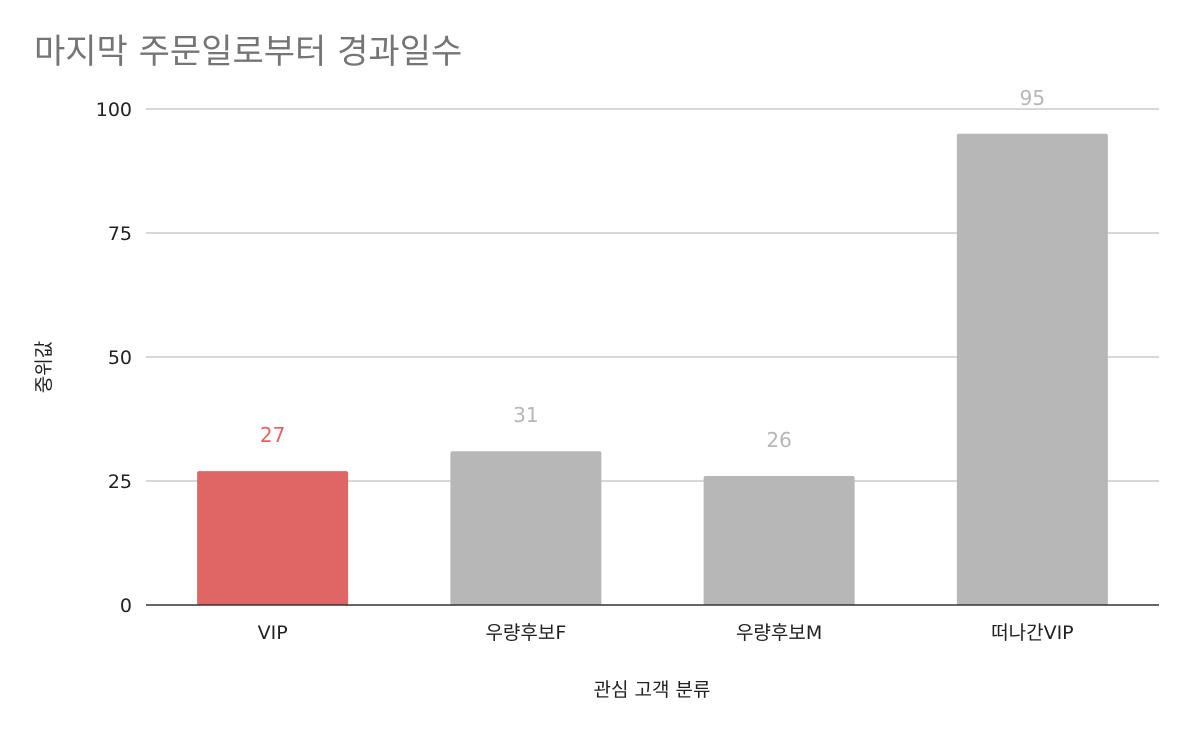  Describe the element at coordinates (44, 367) in the screenshot. I see `y-axis-label: 중위값` at that location.